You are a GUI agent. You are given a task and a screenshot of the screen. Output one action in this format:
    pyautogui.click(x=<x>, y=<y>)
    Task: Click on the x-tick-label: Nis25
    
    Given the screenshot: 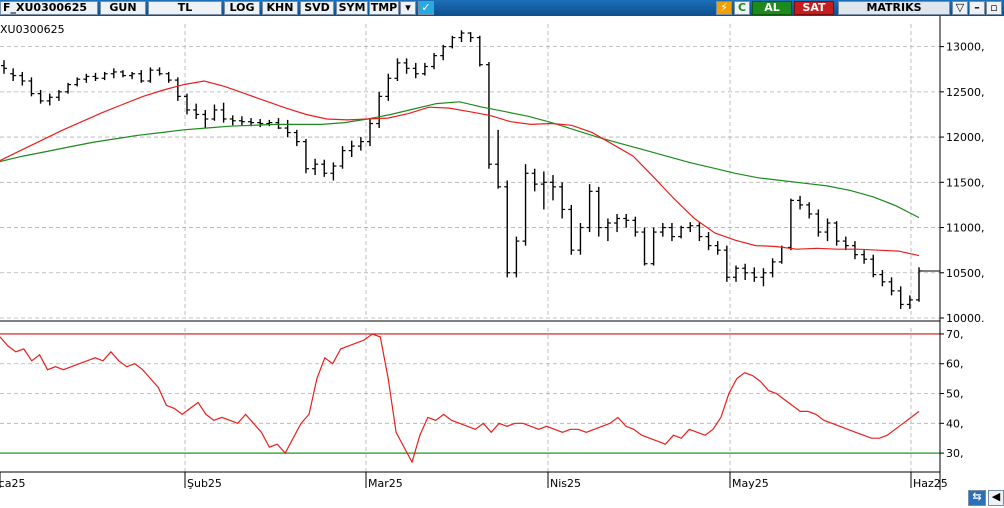 What is the action you would take?
    pyautogui.click(x=565, y=483)
    